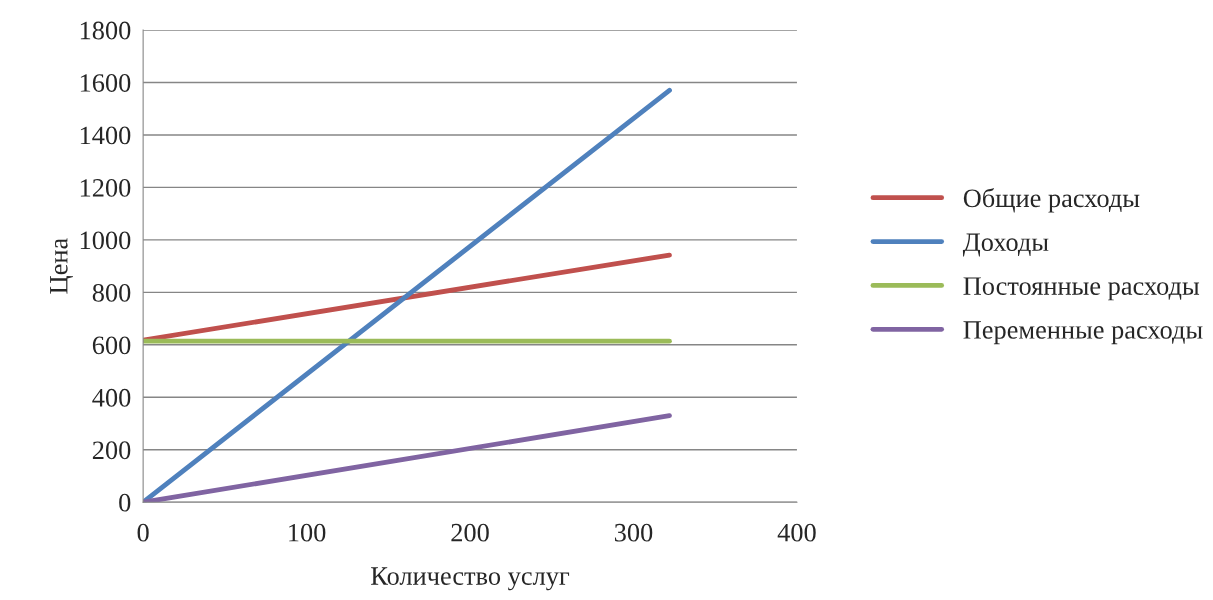 Image resolution: width=1213 pixels, height=600 pixels. Describe the element at coordinates (105, 83) in the screenshot. I see `y-tick-label: 1600` at that location.